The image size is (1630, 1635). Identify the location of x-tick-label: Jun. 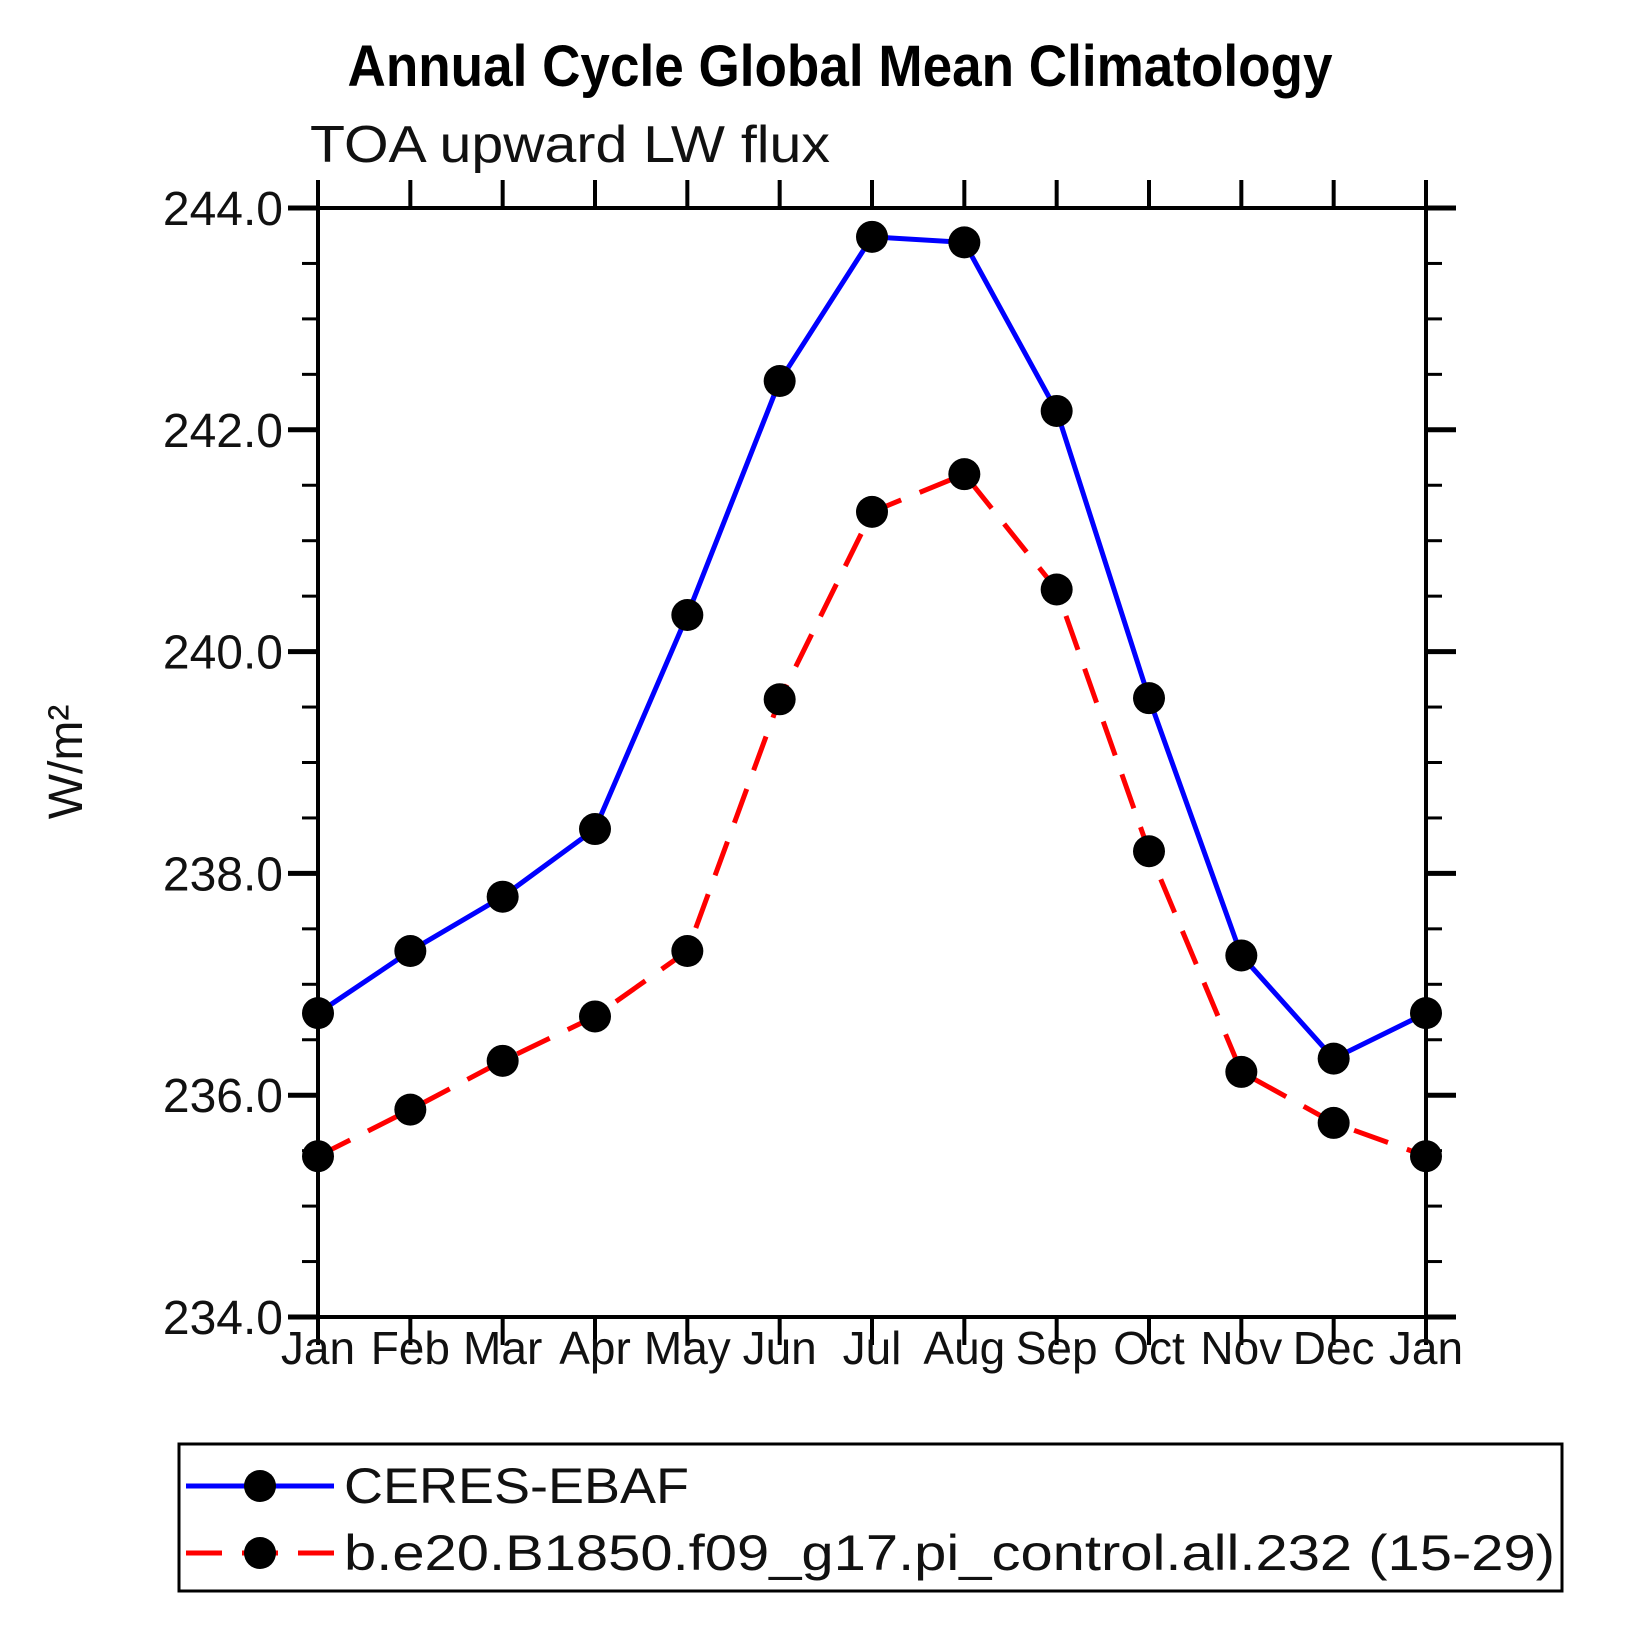
(780, 1348).